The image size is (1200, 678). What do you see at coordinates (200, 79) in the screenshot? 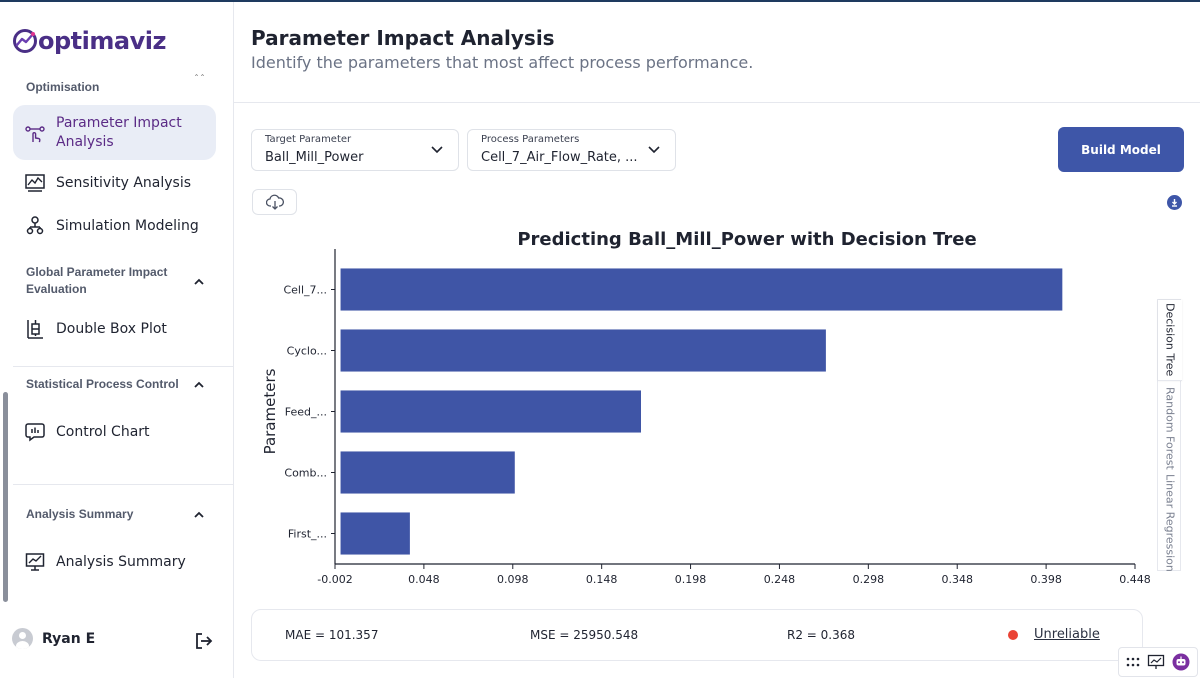
I see `collapse-handle-icon: ˆˆ` at bounding box center [200, 79].